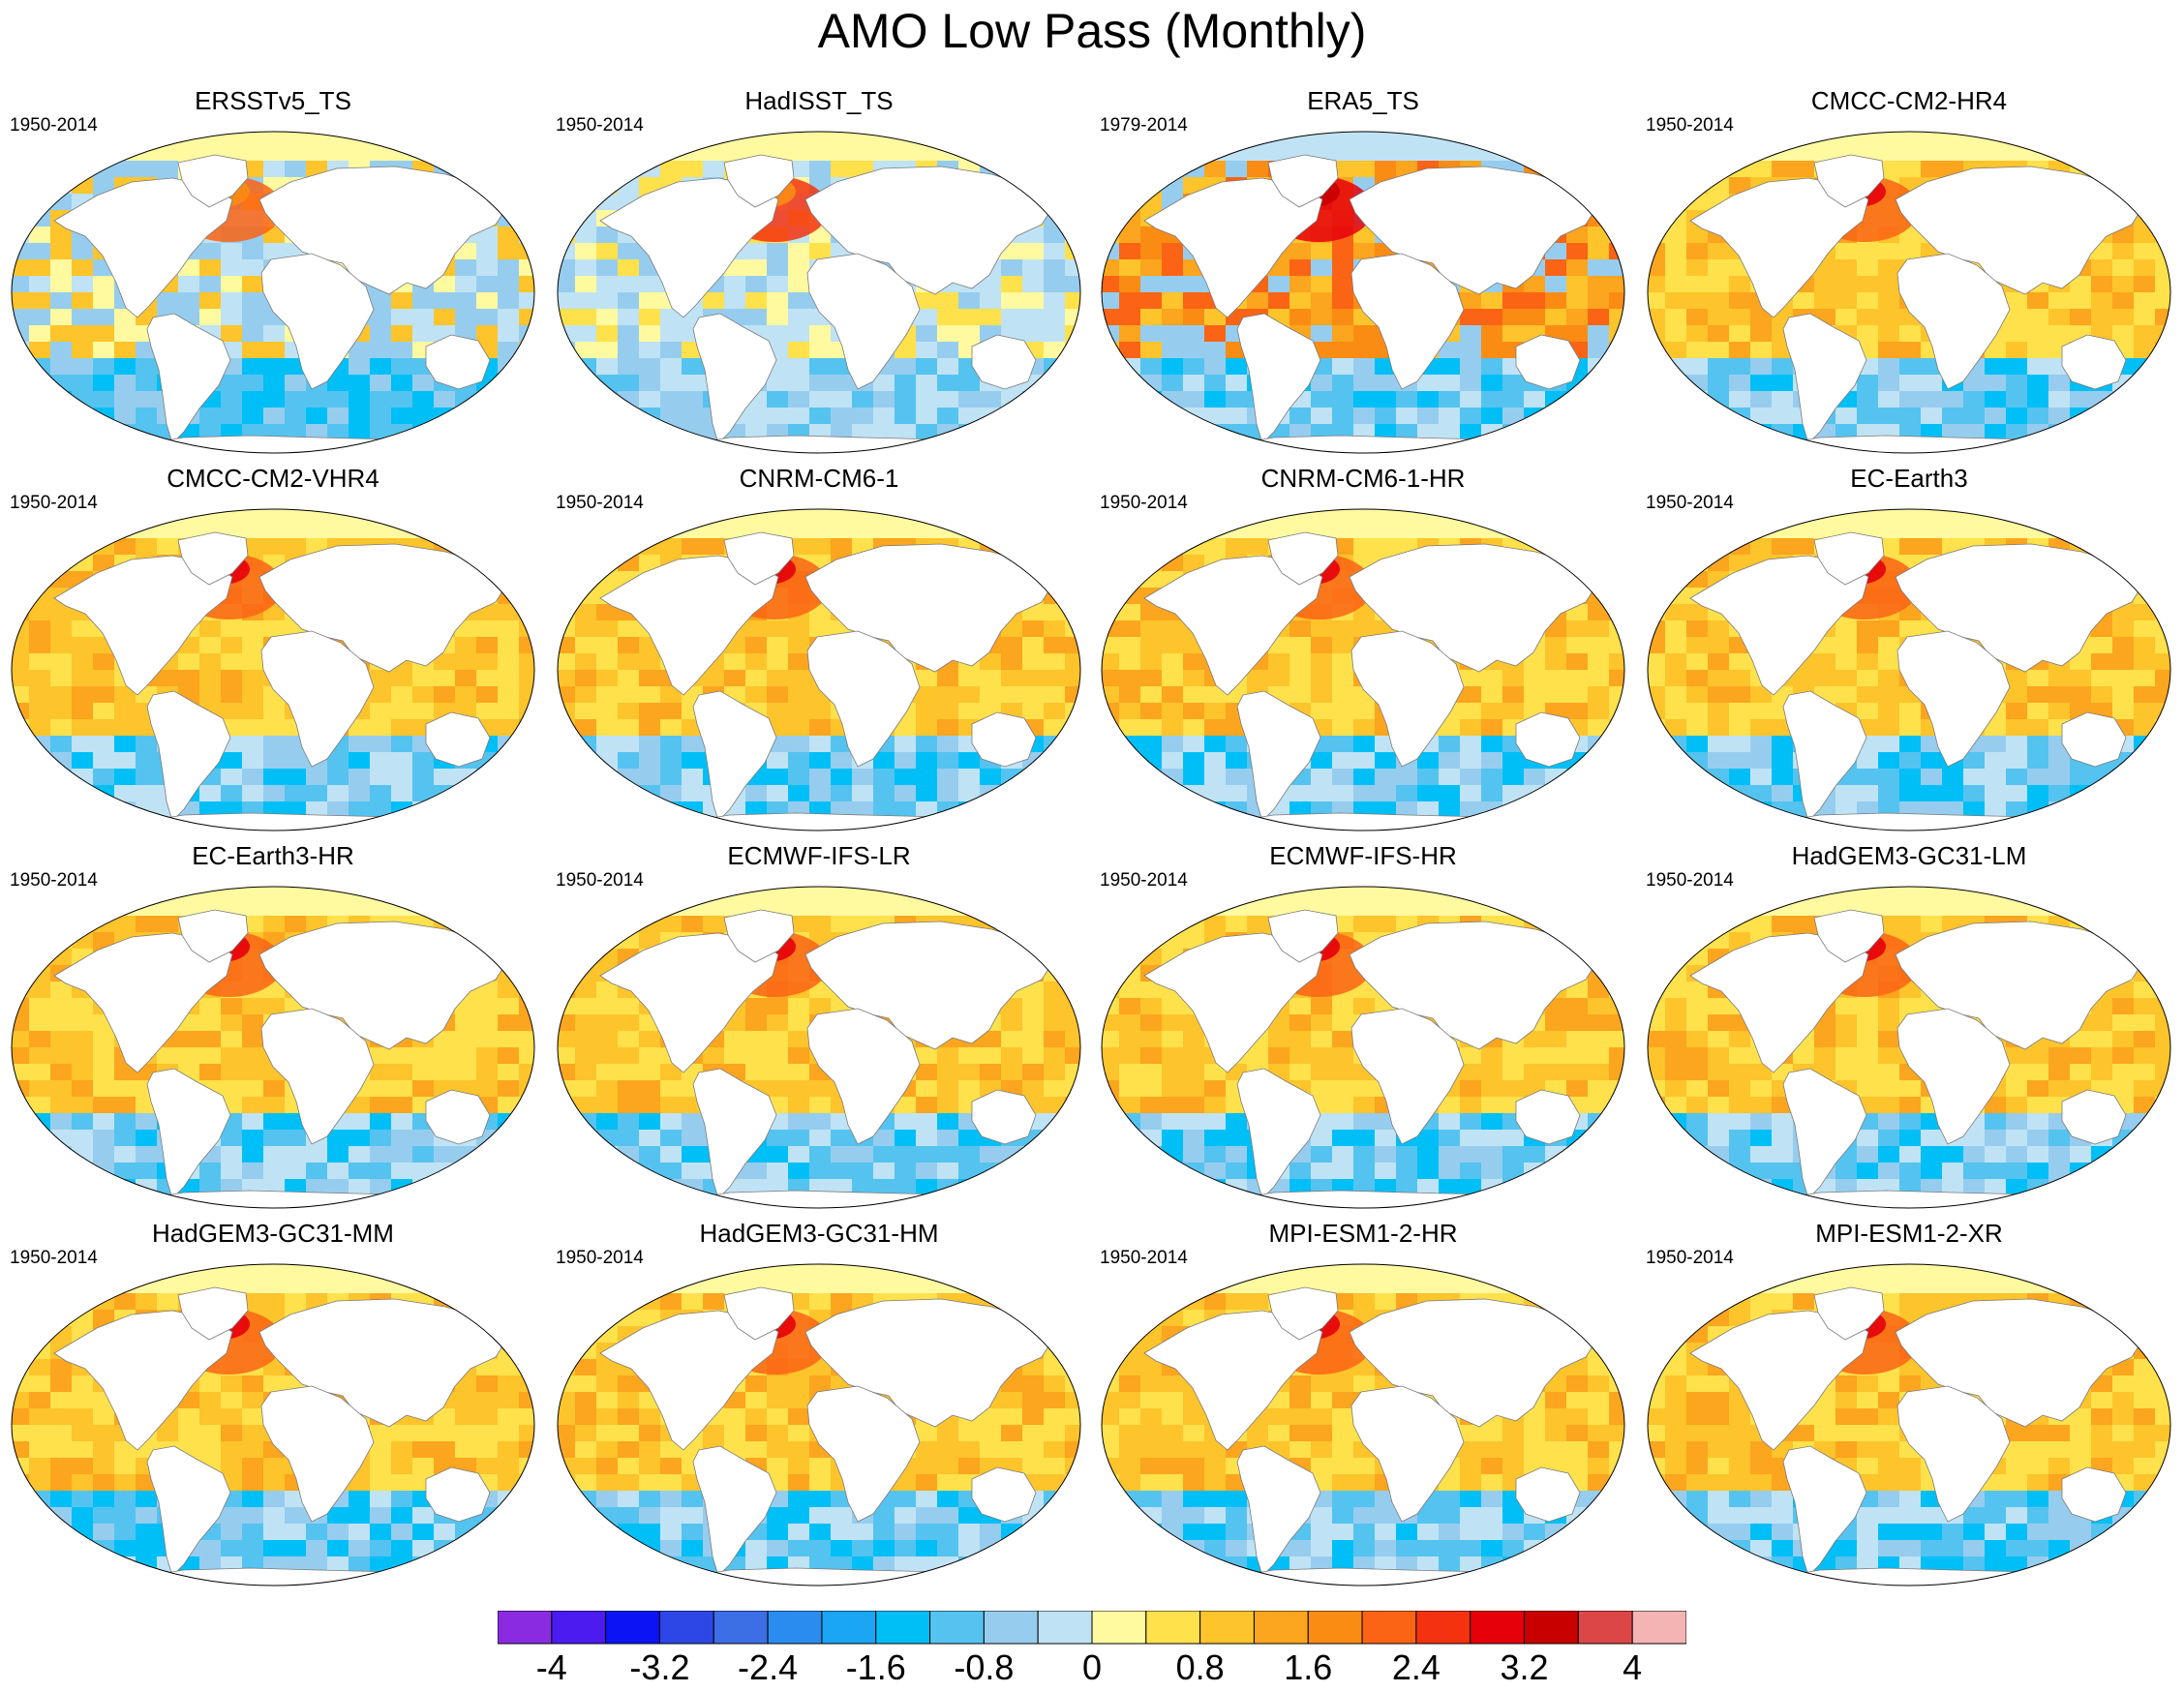 Image resolution: width=2184 pixels, height=1692 pixels. I want to click on map-panel: ECMWF-IFS-LR 1950-2014, so click(819, 1029).